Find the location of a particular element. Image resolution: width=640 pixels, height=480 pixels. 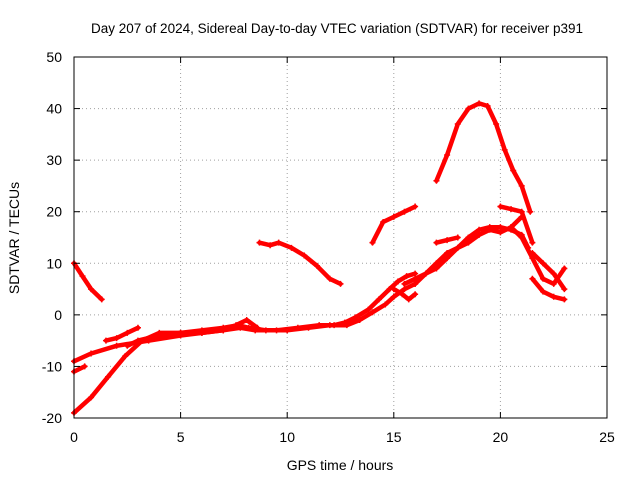

y-tick-label: 20 is located at coordinates (54, 212).